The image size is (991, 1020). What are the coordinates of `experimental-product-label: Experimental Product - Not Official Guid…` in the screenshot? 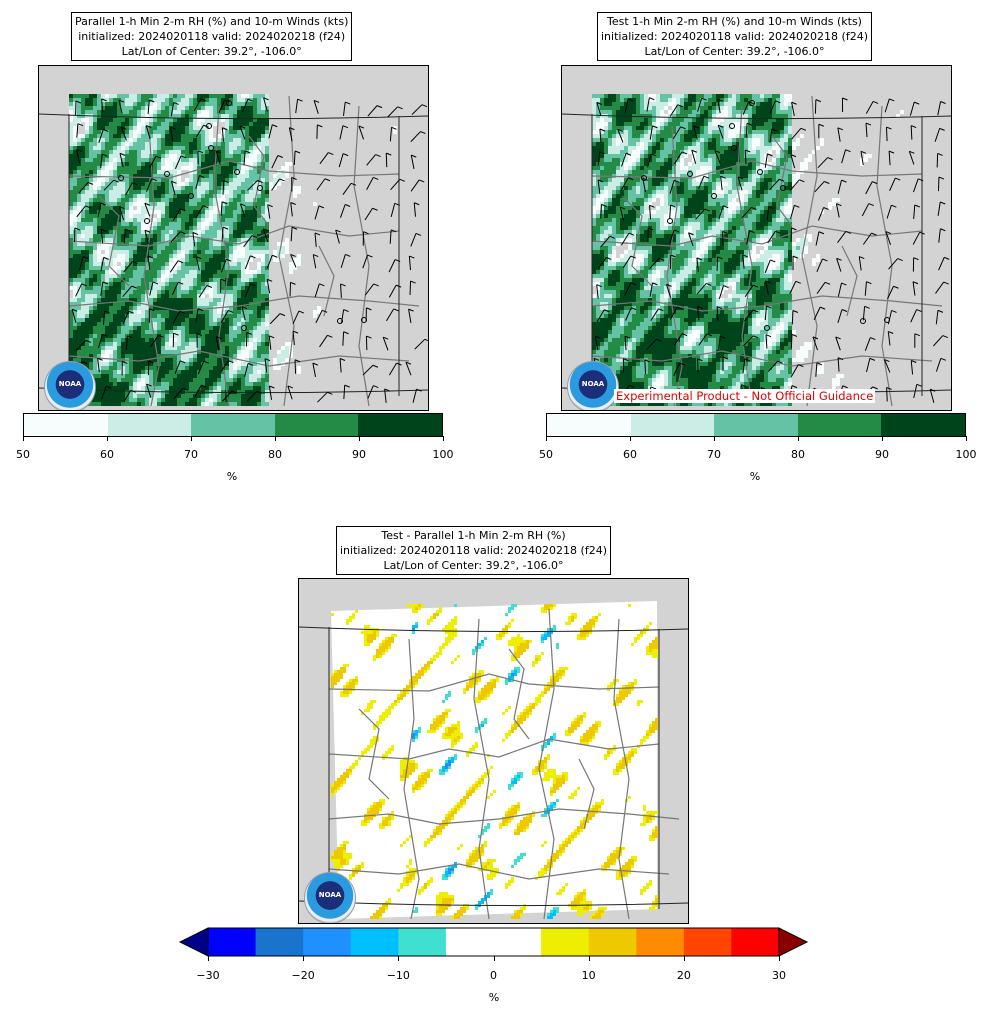 It's located at (745, 396).